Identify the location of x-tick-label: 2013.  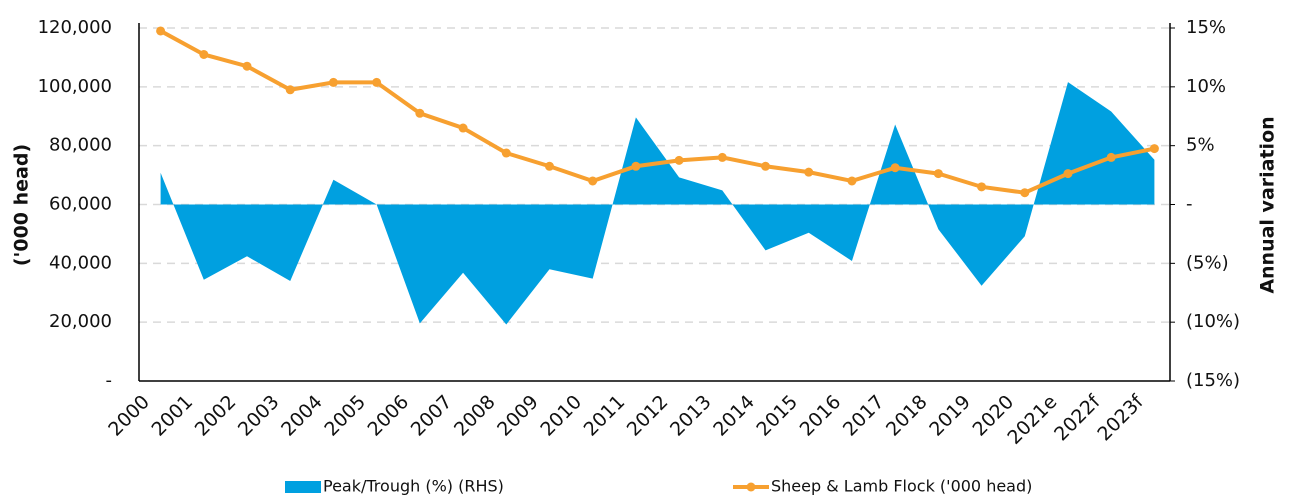
(691, 416).